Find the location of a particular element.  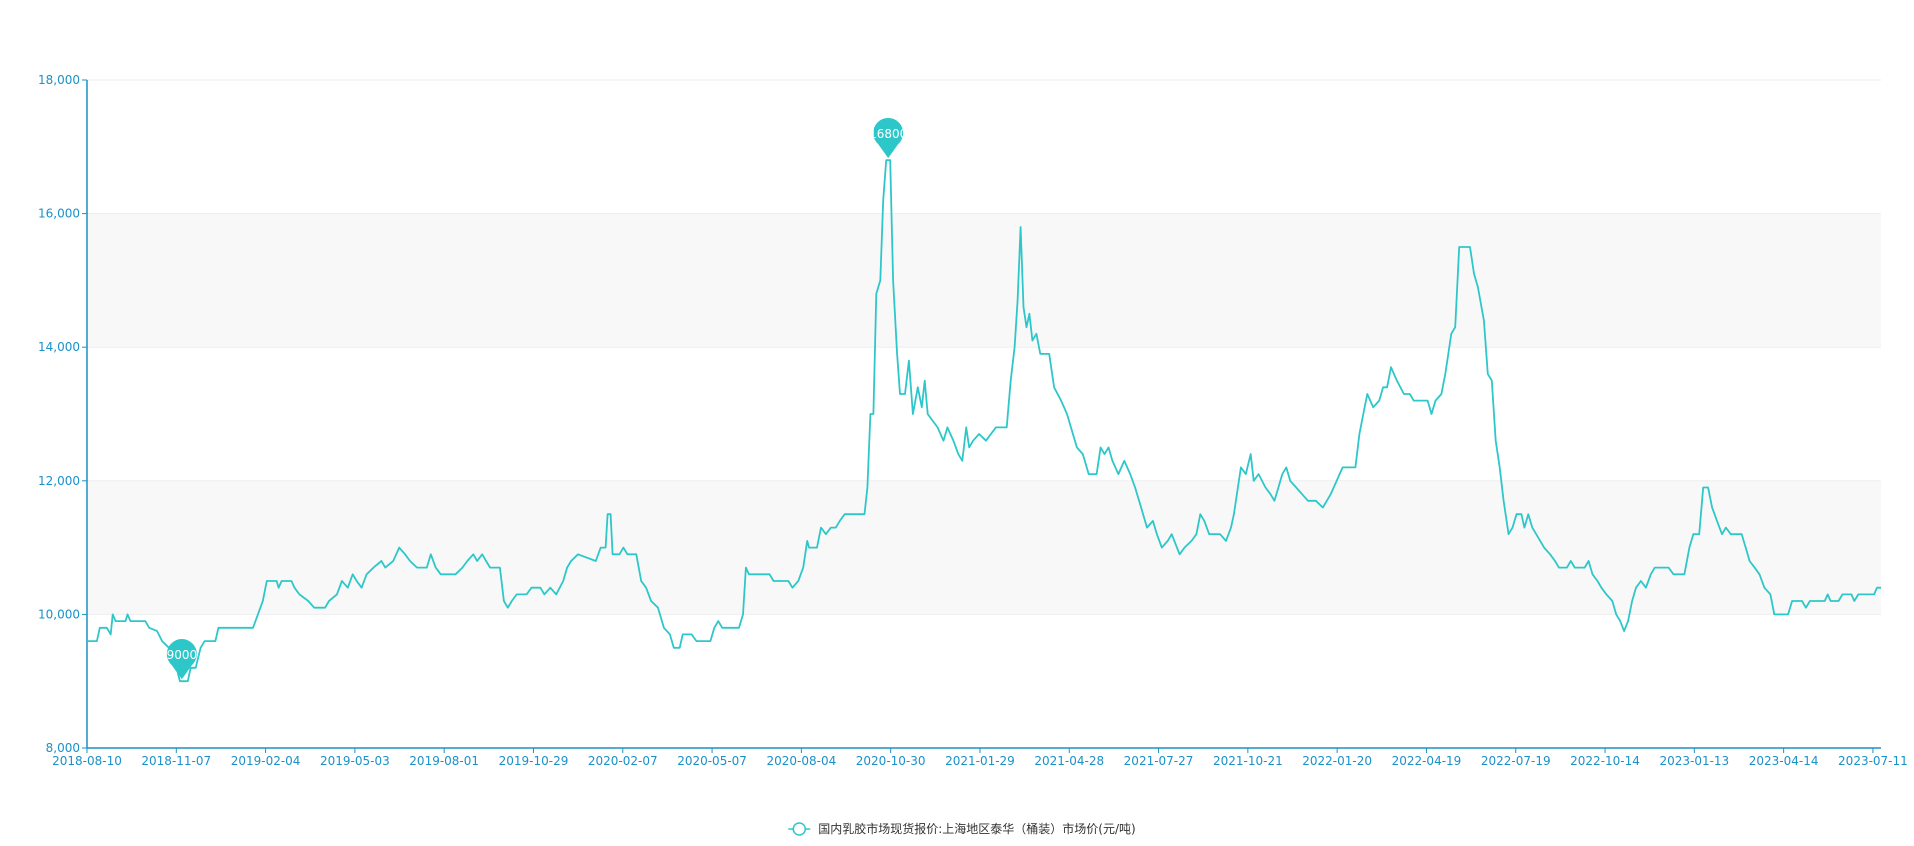

marker-label: 16800 is located at coordinates (888, 134).